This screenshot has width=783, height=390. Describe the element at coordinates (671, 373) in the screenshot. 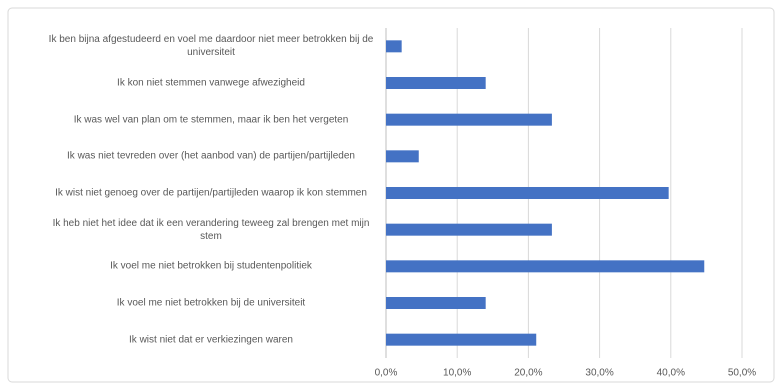

I see `x-tick-label: 40,0%` at that location.